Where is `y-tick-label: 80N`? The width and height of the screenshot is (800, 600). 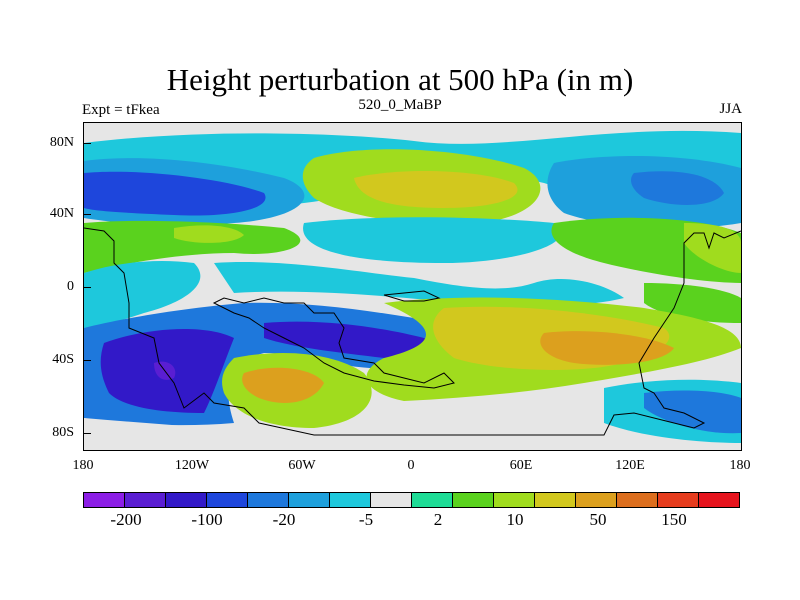
y-tick-label: 80N is located at coordinates (61, 142).